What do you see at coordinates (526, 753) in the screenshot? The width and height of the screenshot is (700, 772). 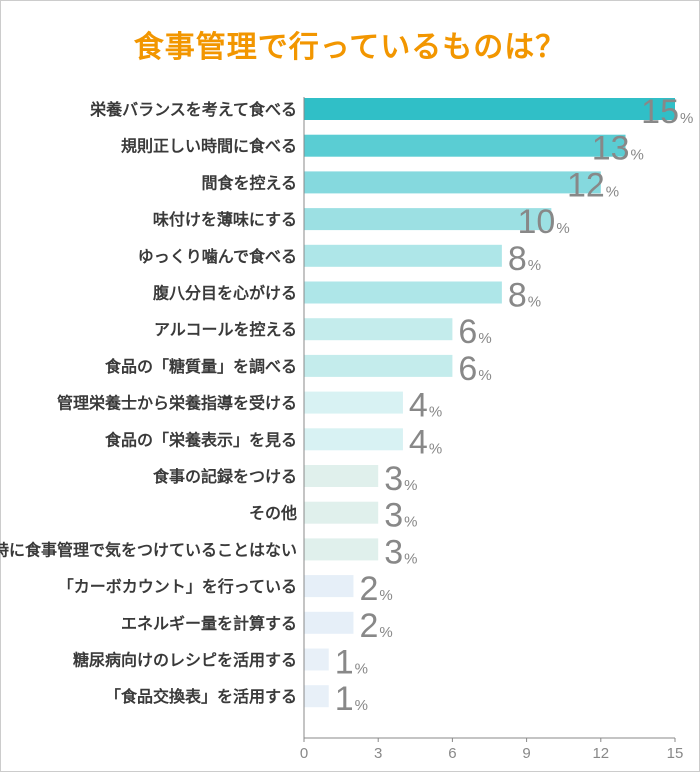 I see `x-tick-label: 9` at bounding box center [526, 753].